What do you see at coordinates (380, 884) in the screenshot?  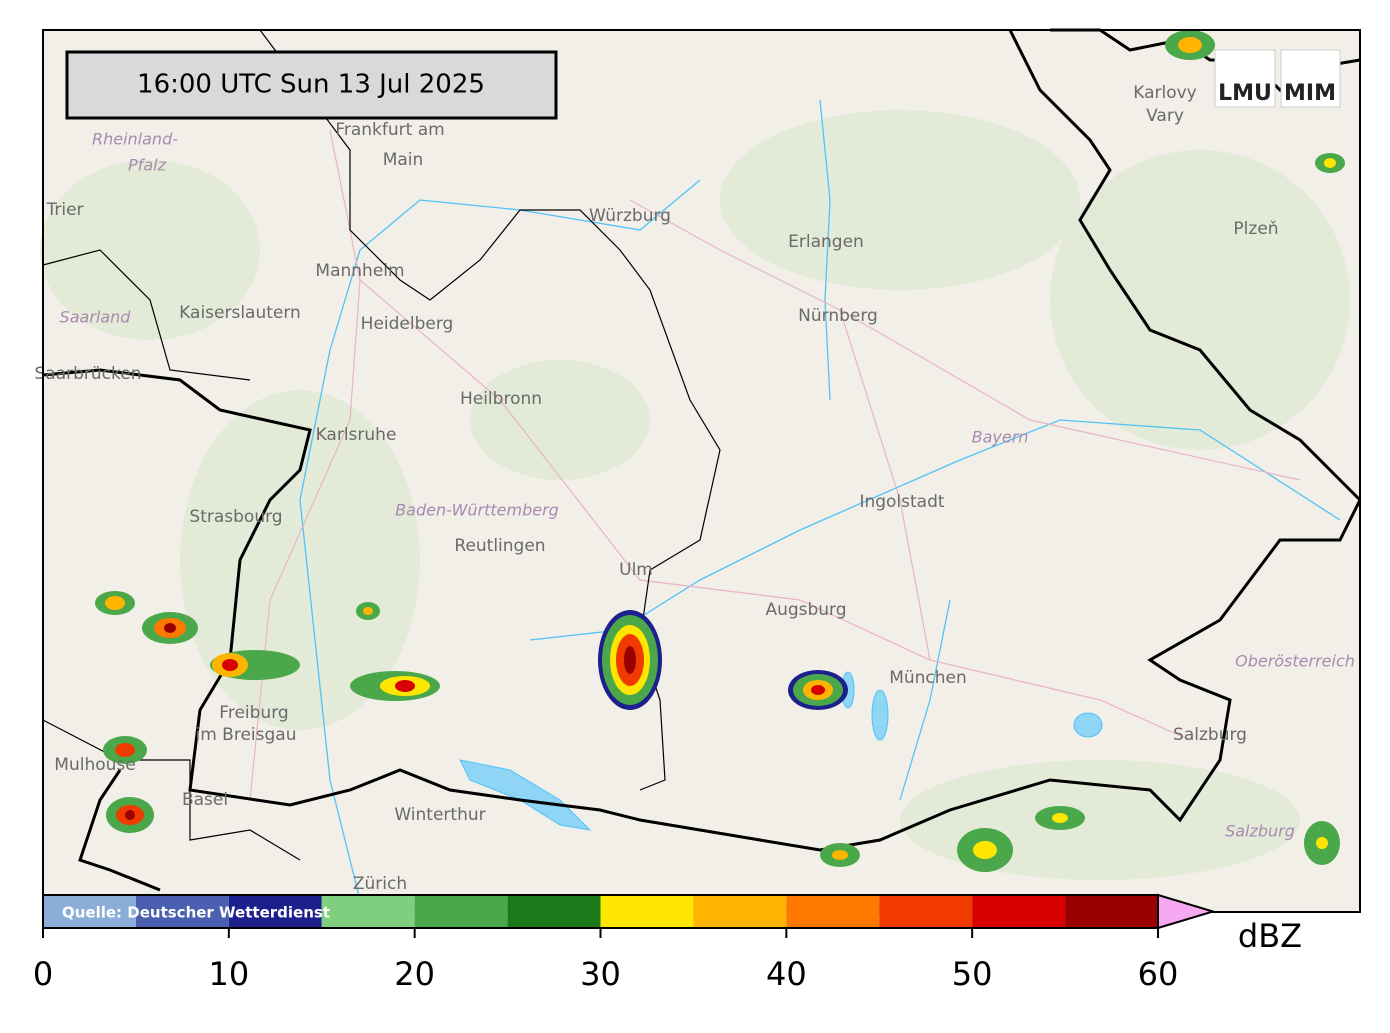 I see `city-label: Zürich` at bounding box center [380, 884].